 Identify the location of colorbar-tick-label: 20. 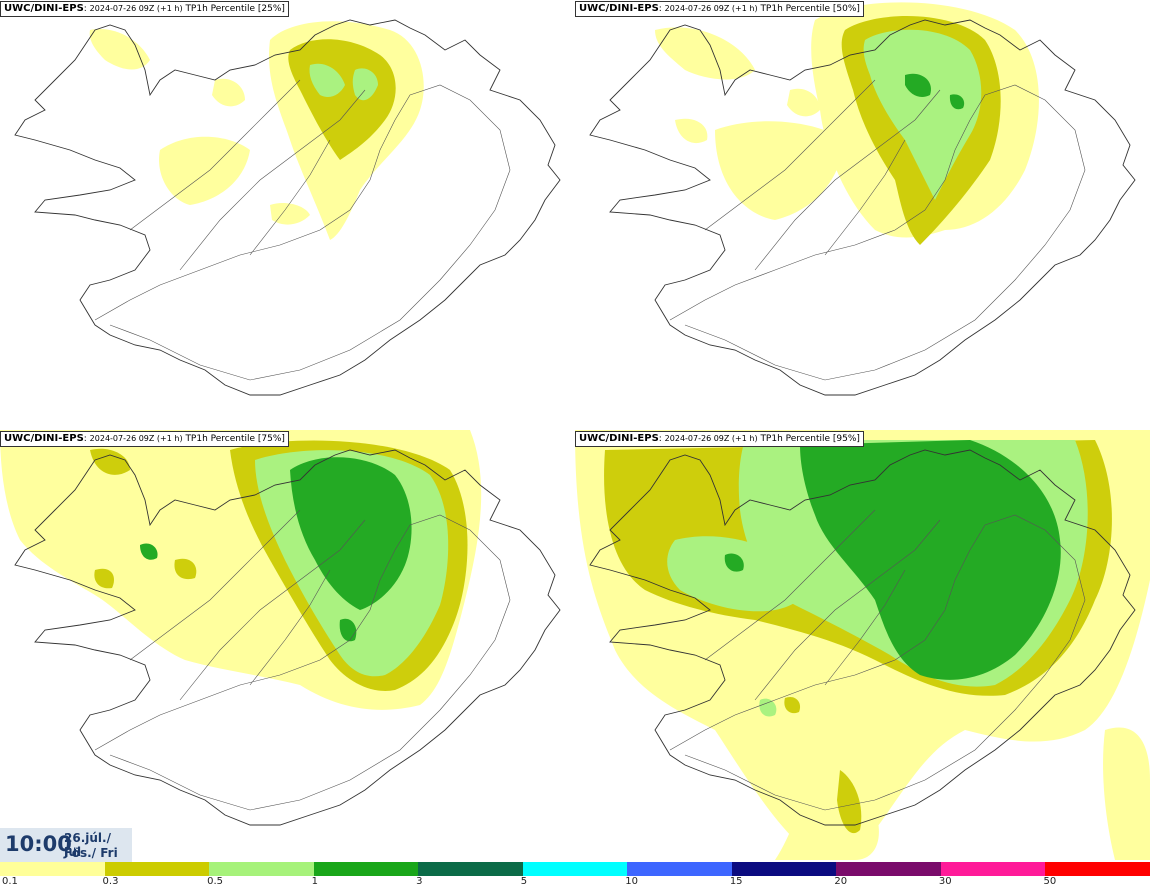
(841, 881).